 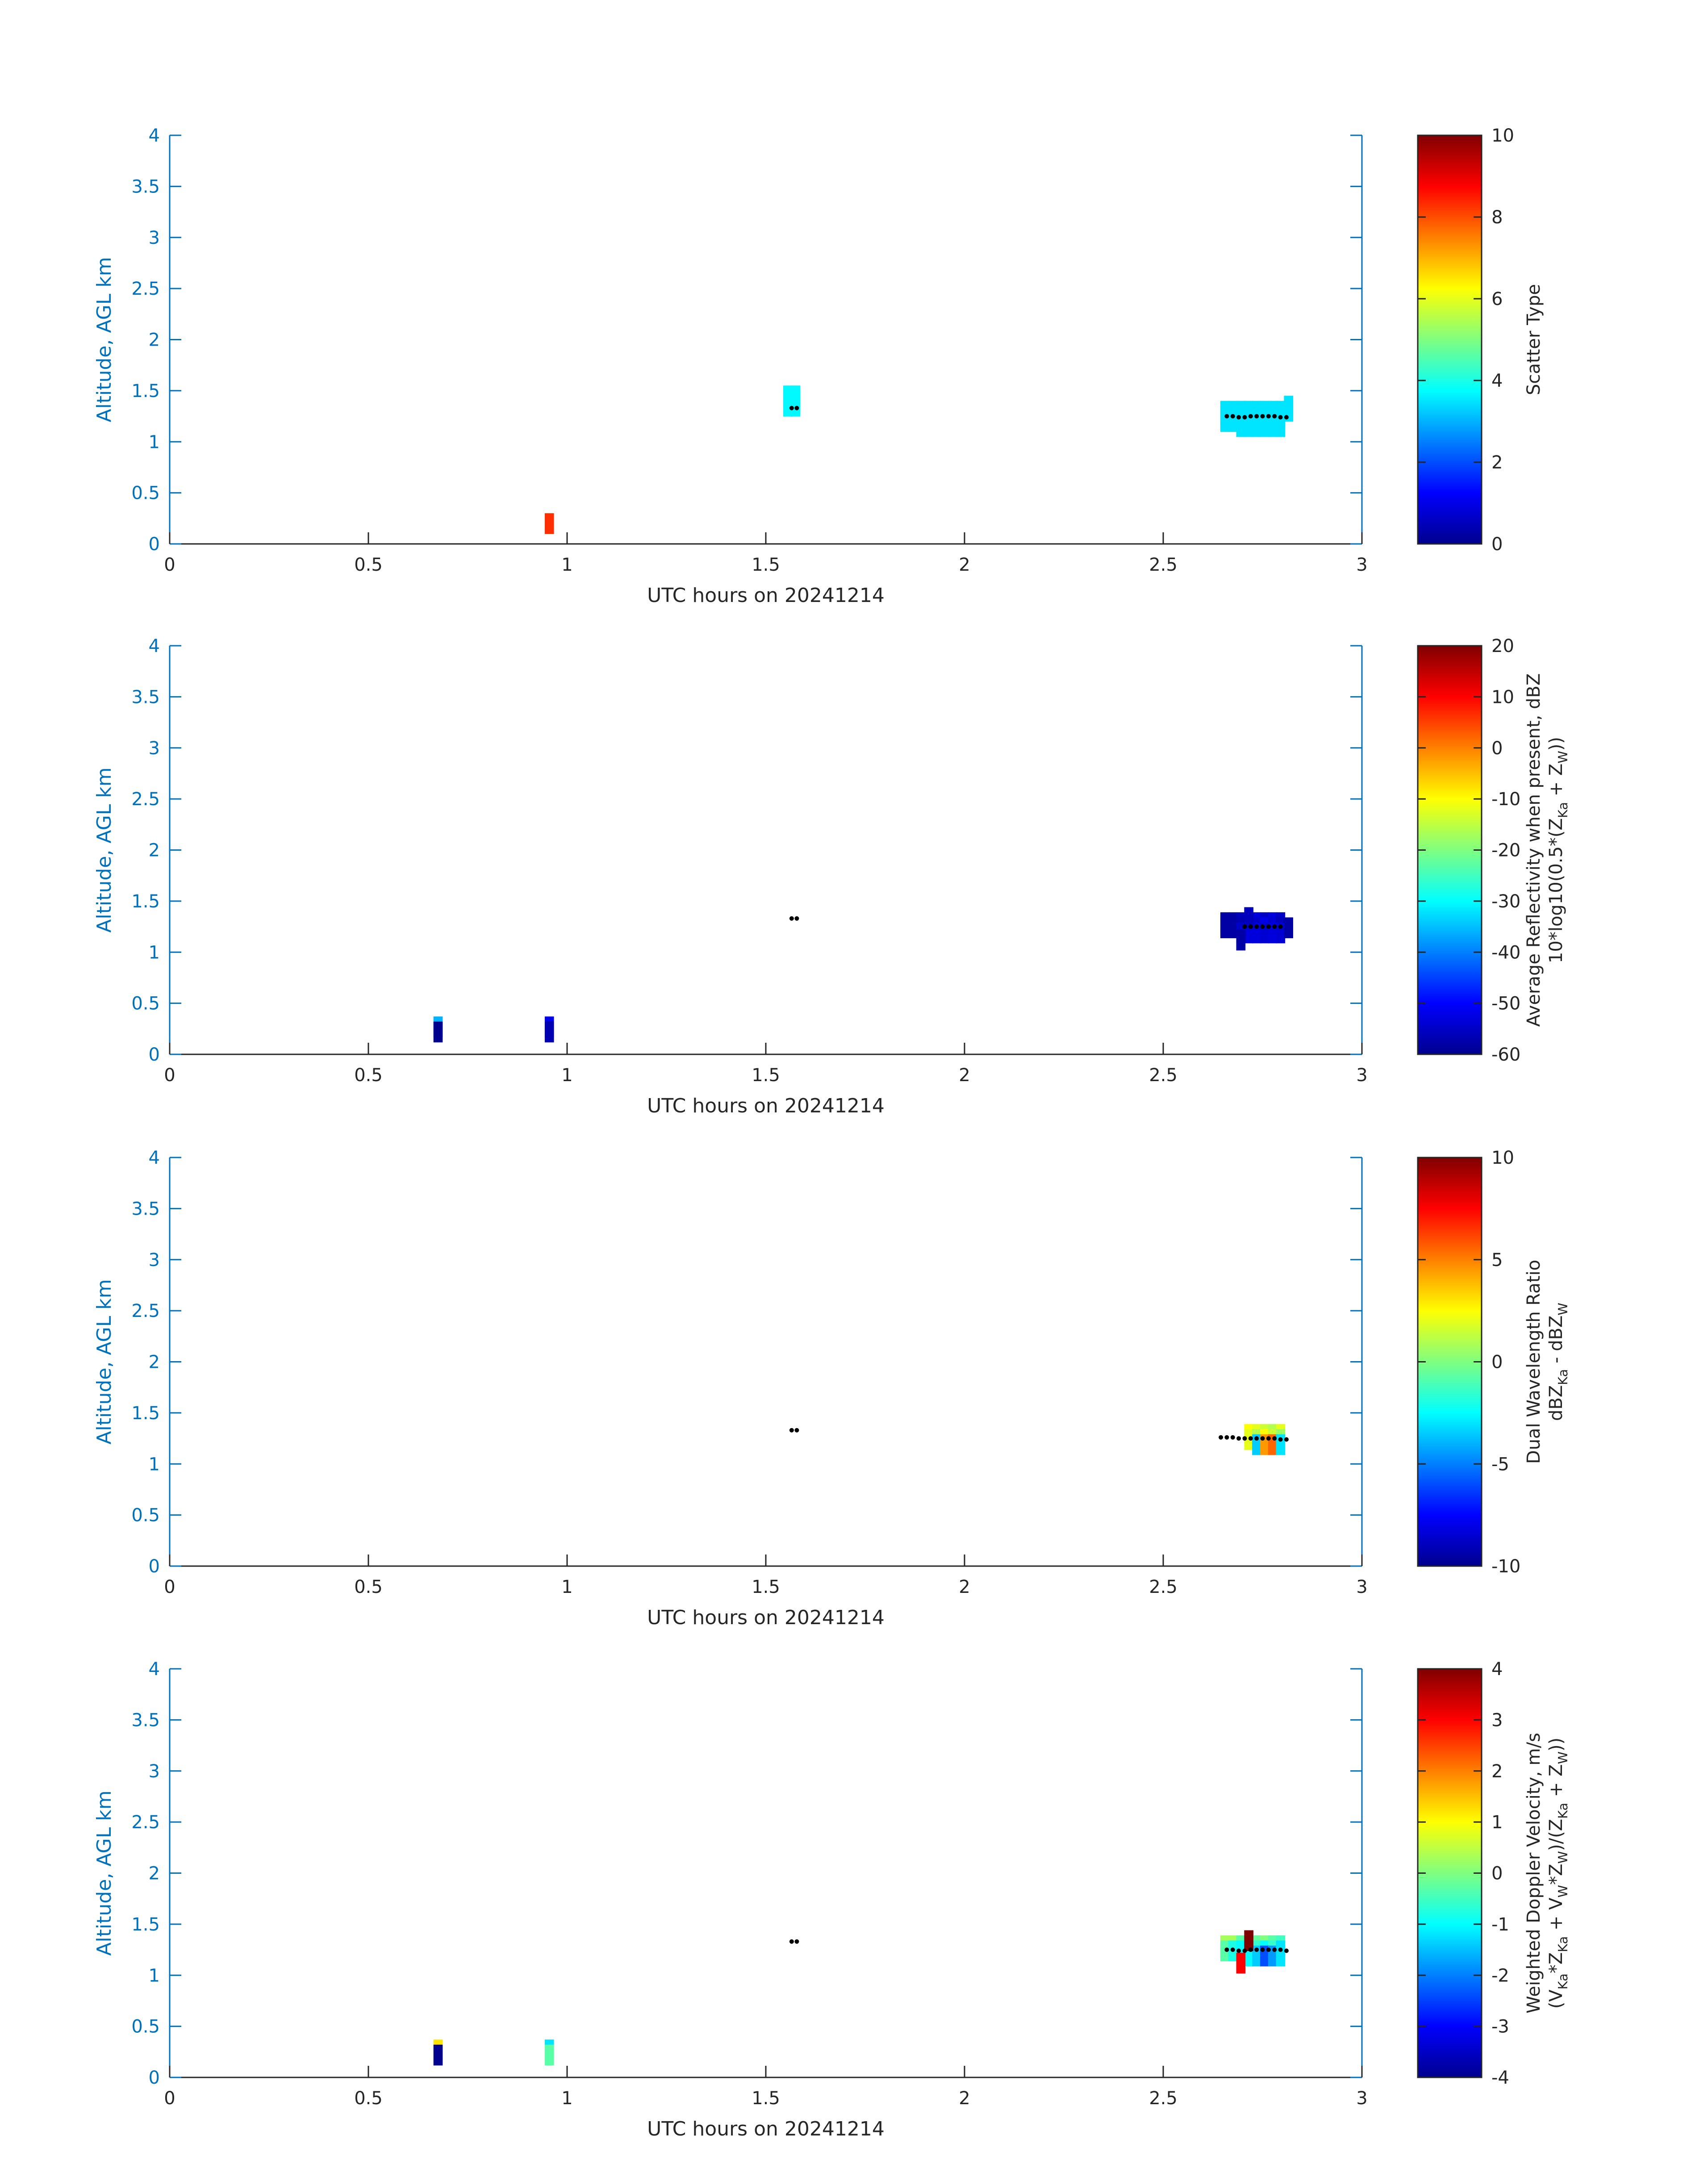 I want to click on colorbar-tick-label: -1, so click(x=1500, y=1924).